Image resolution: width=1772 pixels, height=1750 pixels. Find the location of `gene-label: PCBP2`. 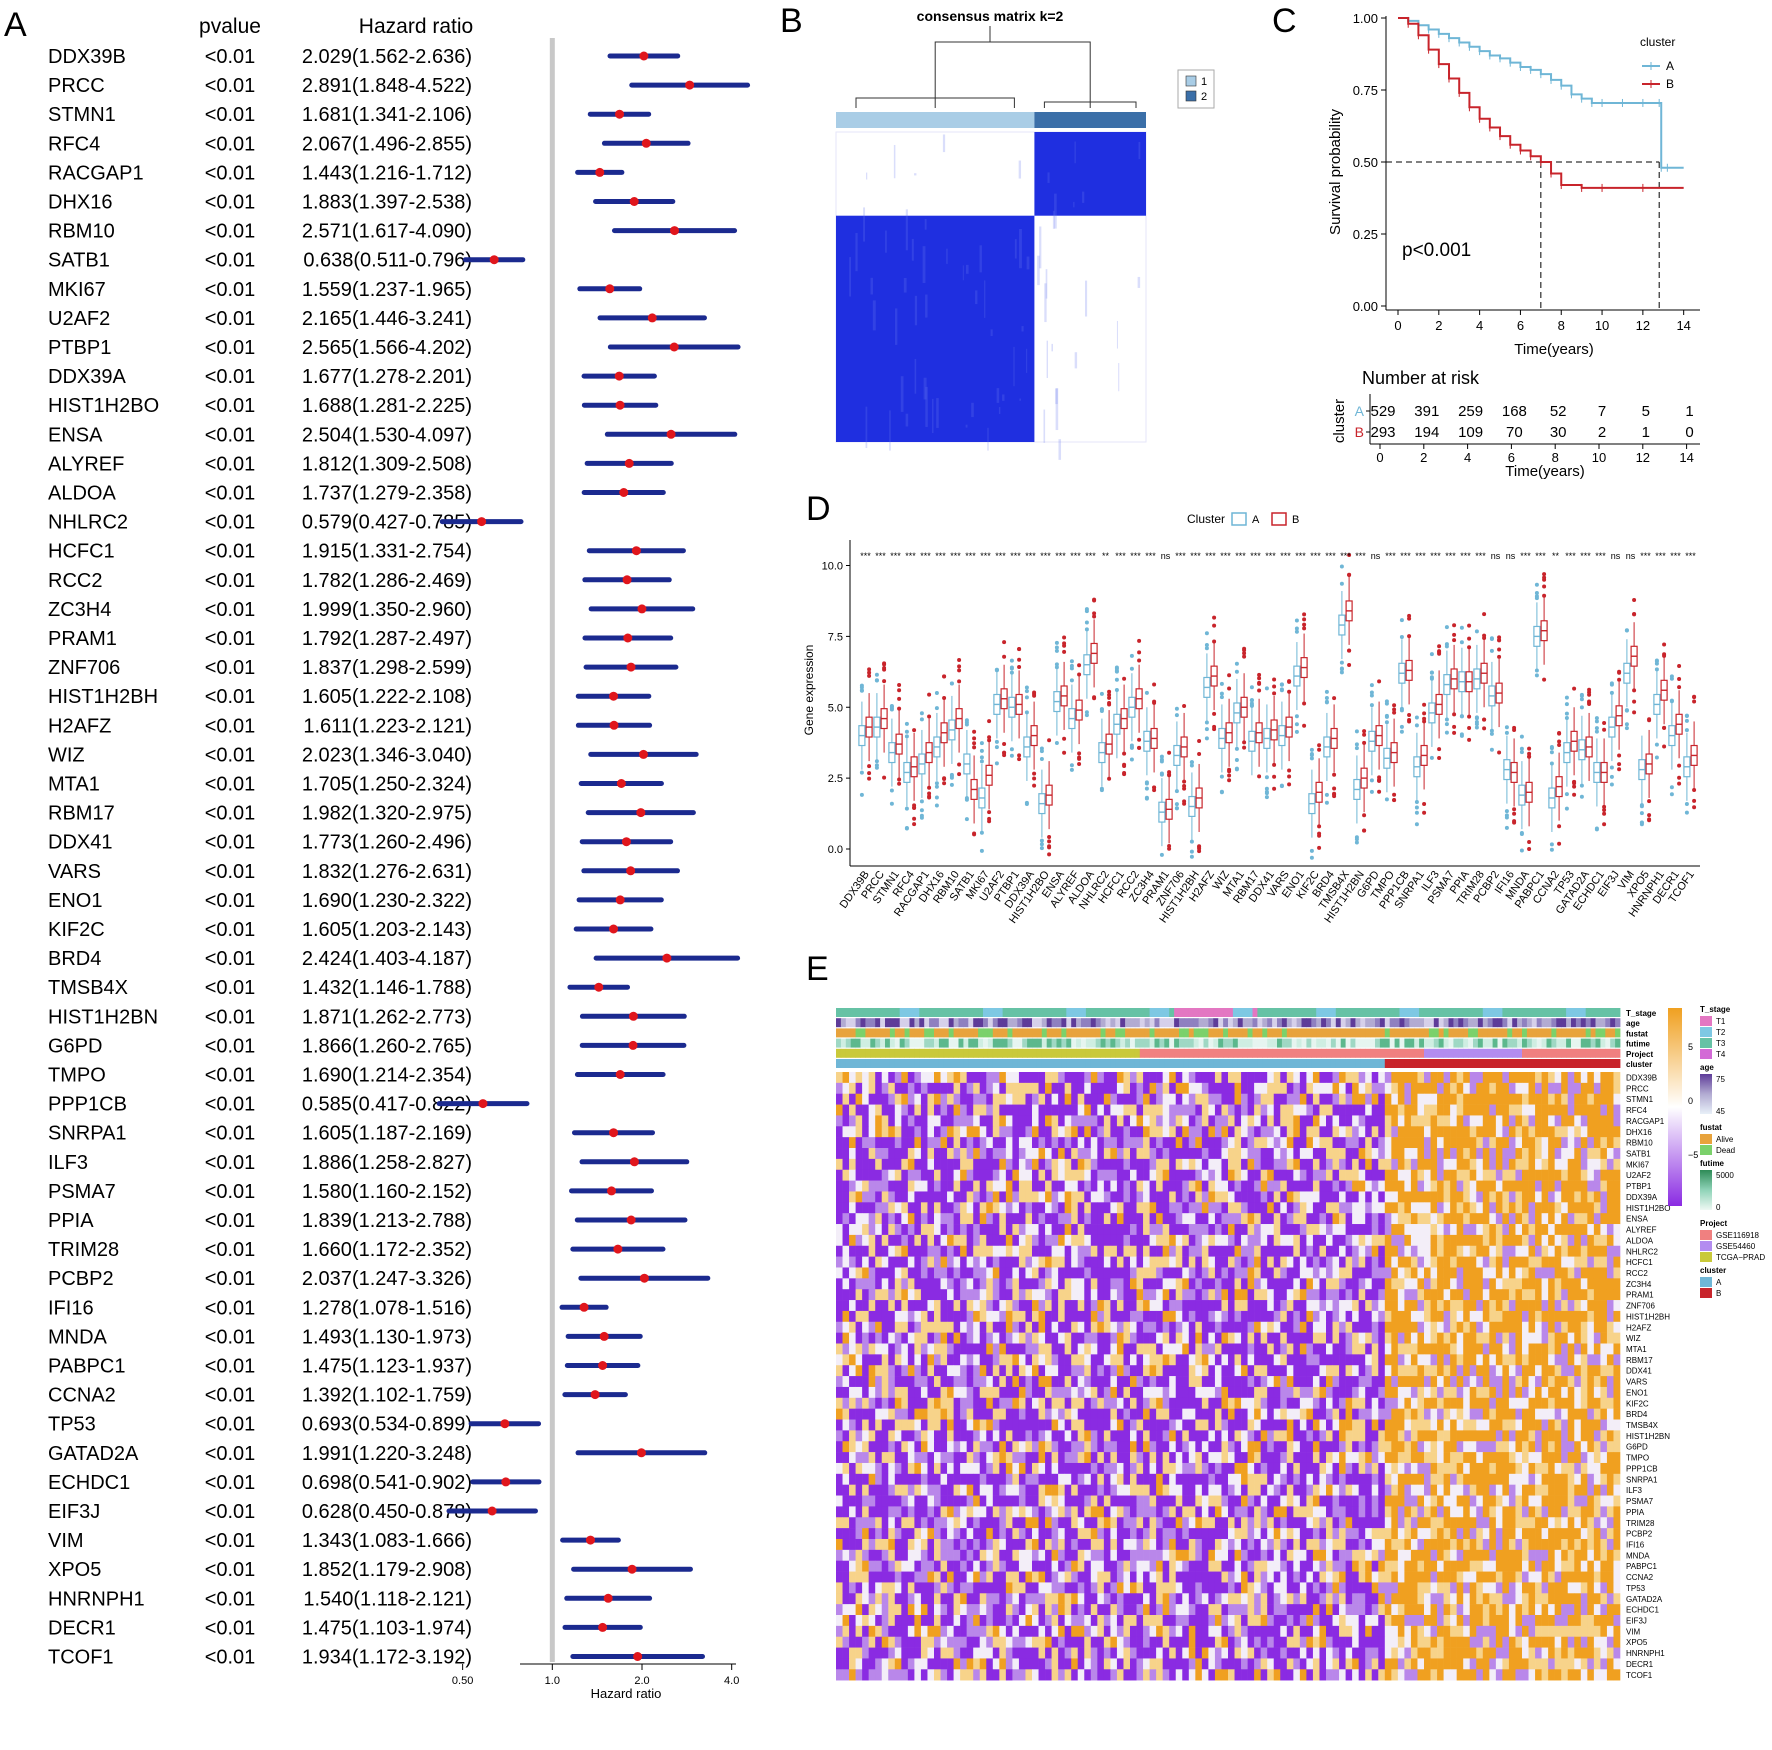

gene-label: PCBP2 is located at coordinates (81, 1279).